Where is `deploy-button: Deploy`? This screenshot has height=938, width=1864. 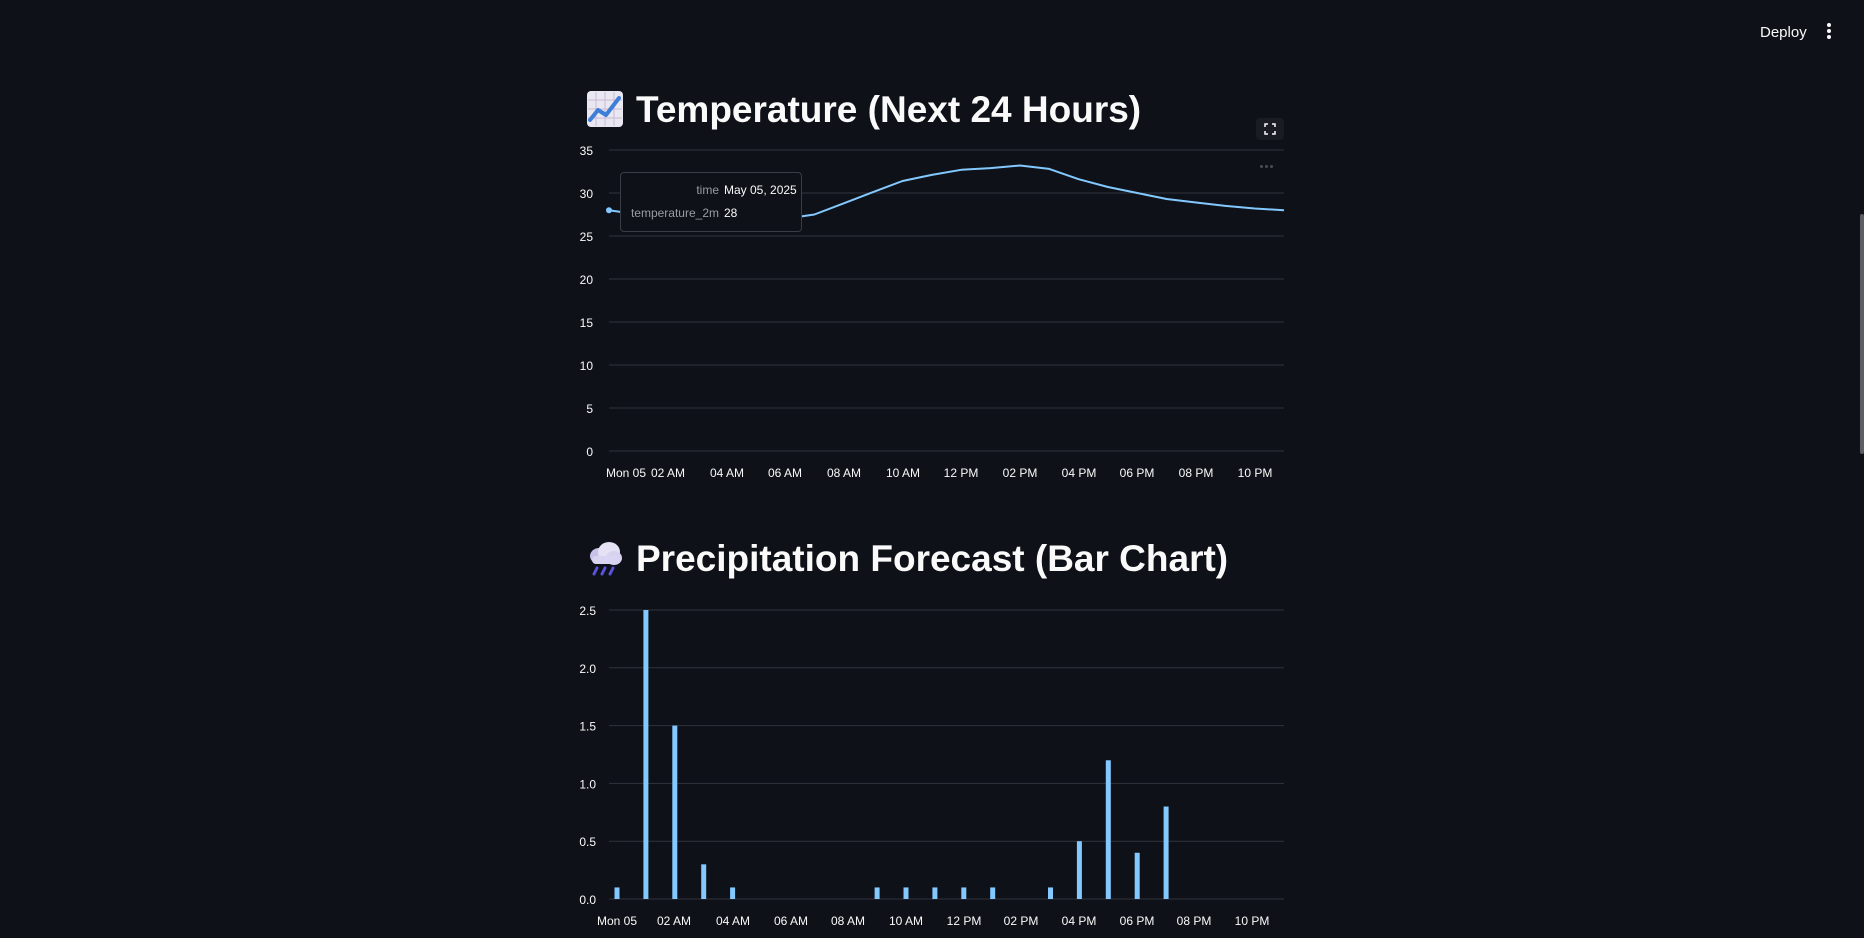 deploy-button: Deploy is located at coordinates (1783, 32).